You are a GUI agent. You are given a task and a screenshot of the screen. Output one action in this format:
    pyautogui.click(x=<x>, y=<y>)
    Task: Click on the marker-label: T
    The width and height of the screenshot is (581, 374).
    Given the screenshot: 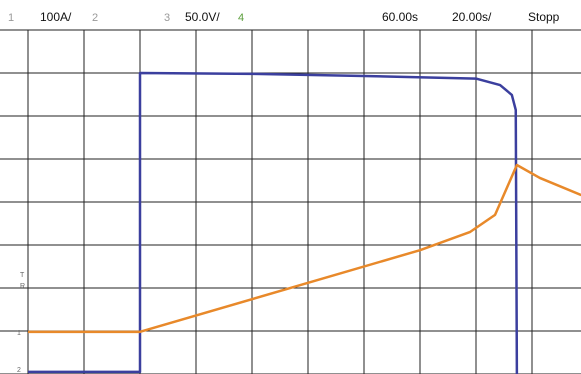 What is the action you would take?
    pyautogui.click(x=22, y=275)
    